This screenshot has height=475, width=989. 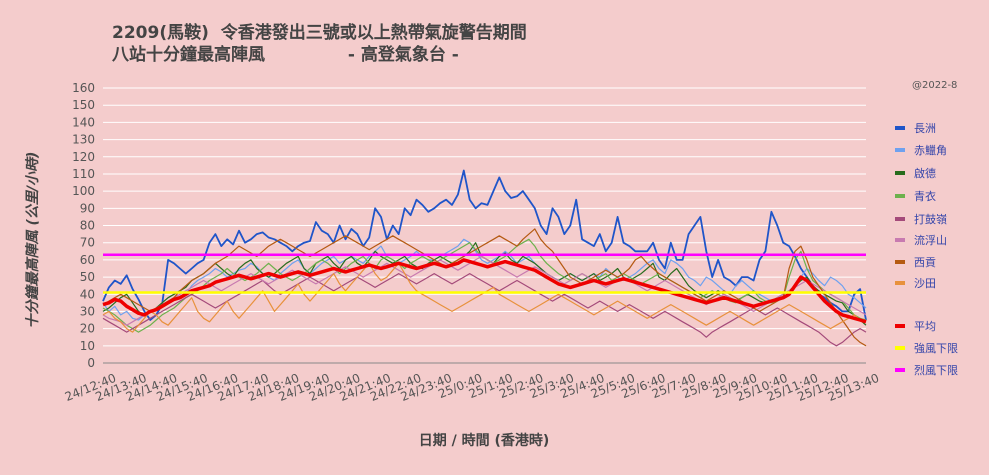 What do you see at coordinates (83, 174) in the screenshot?
I see `y-tick-label: 110` at bounding box center [83, 174].